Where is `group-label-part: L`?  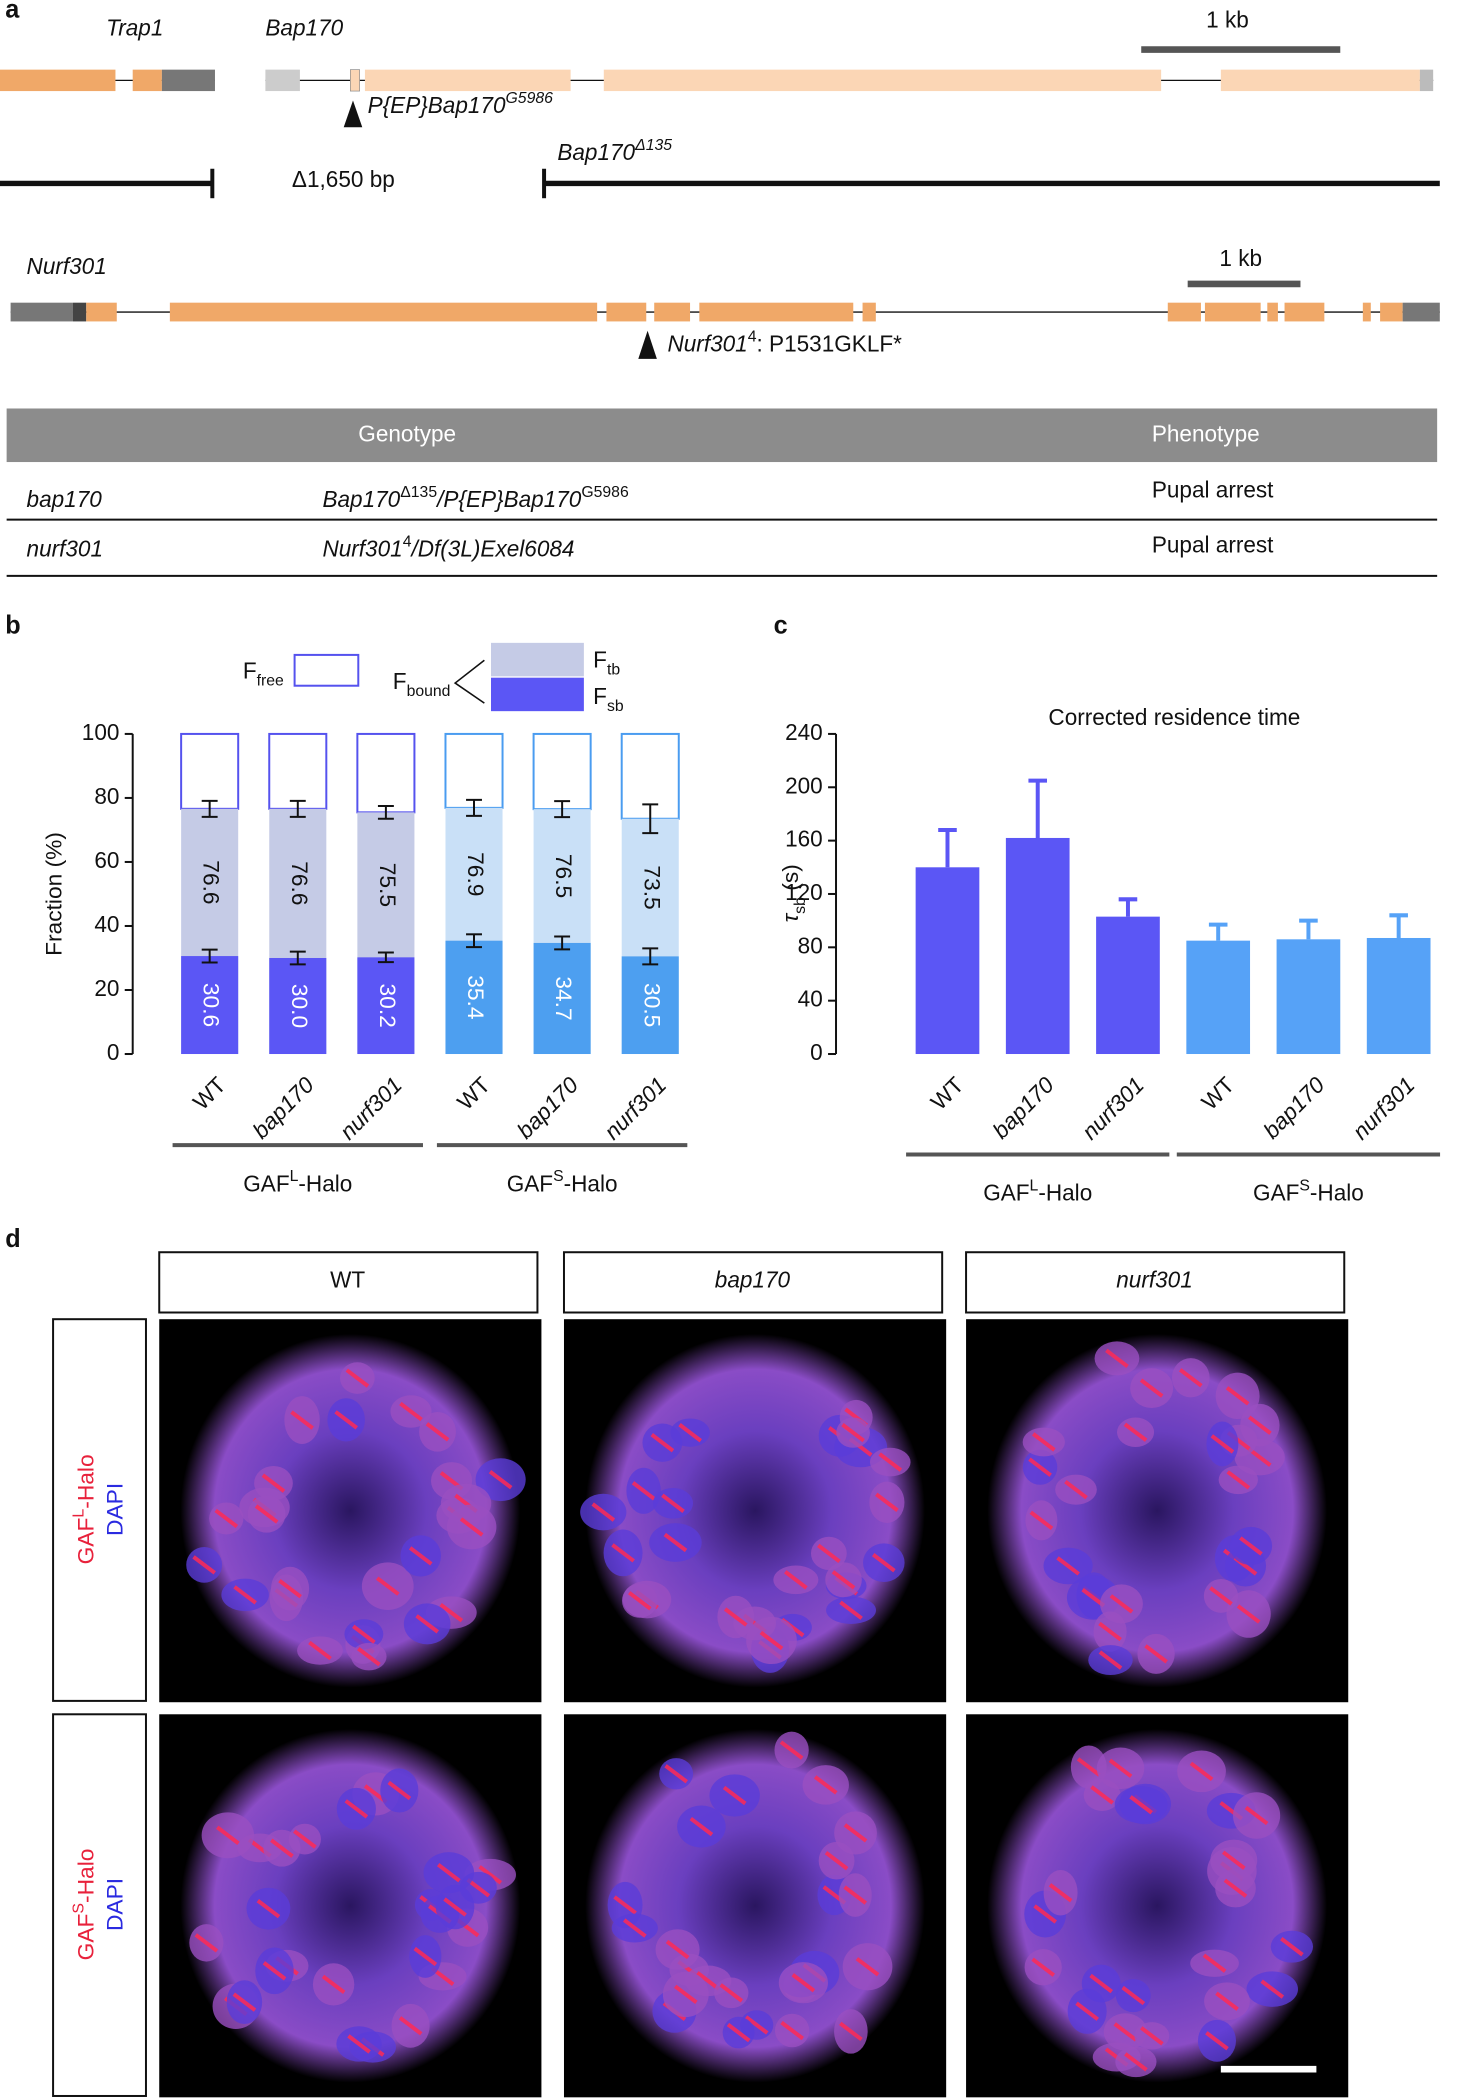 group-label-part: L is located at coordinates (294, 1176).